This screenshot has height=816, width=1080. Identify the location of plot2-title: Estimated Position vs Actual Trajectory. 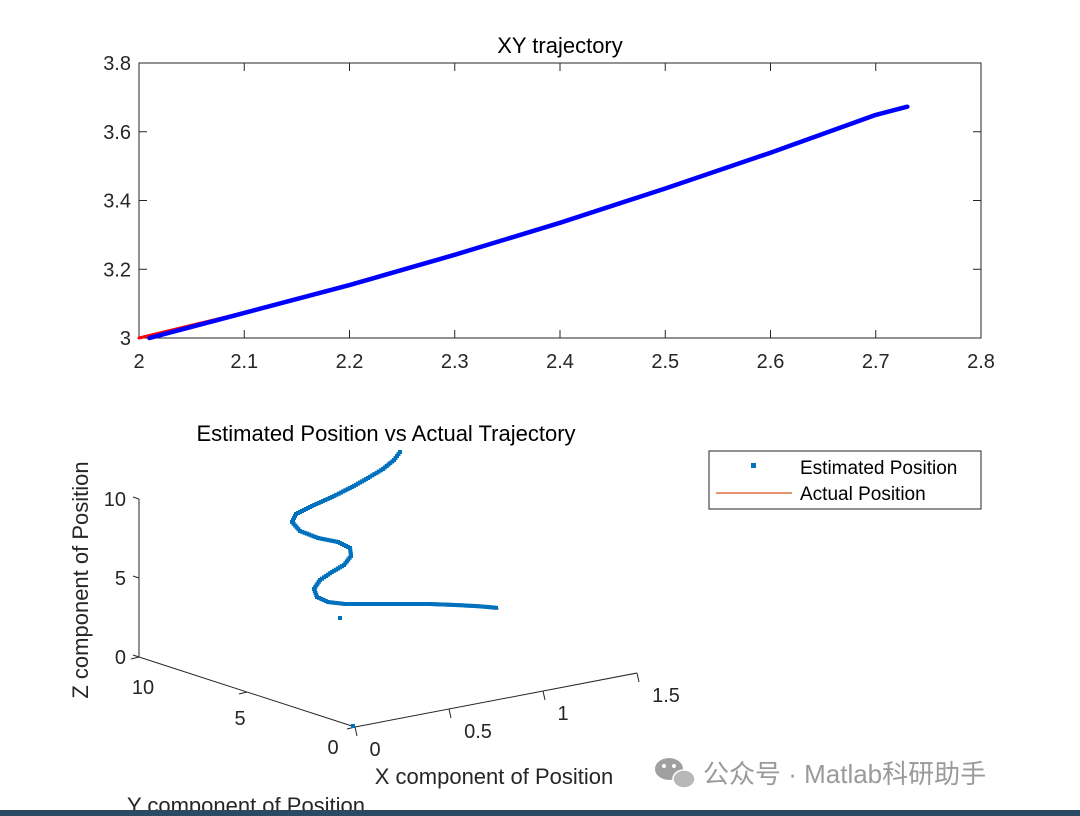
(385, 433).